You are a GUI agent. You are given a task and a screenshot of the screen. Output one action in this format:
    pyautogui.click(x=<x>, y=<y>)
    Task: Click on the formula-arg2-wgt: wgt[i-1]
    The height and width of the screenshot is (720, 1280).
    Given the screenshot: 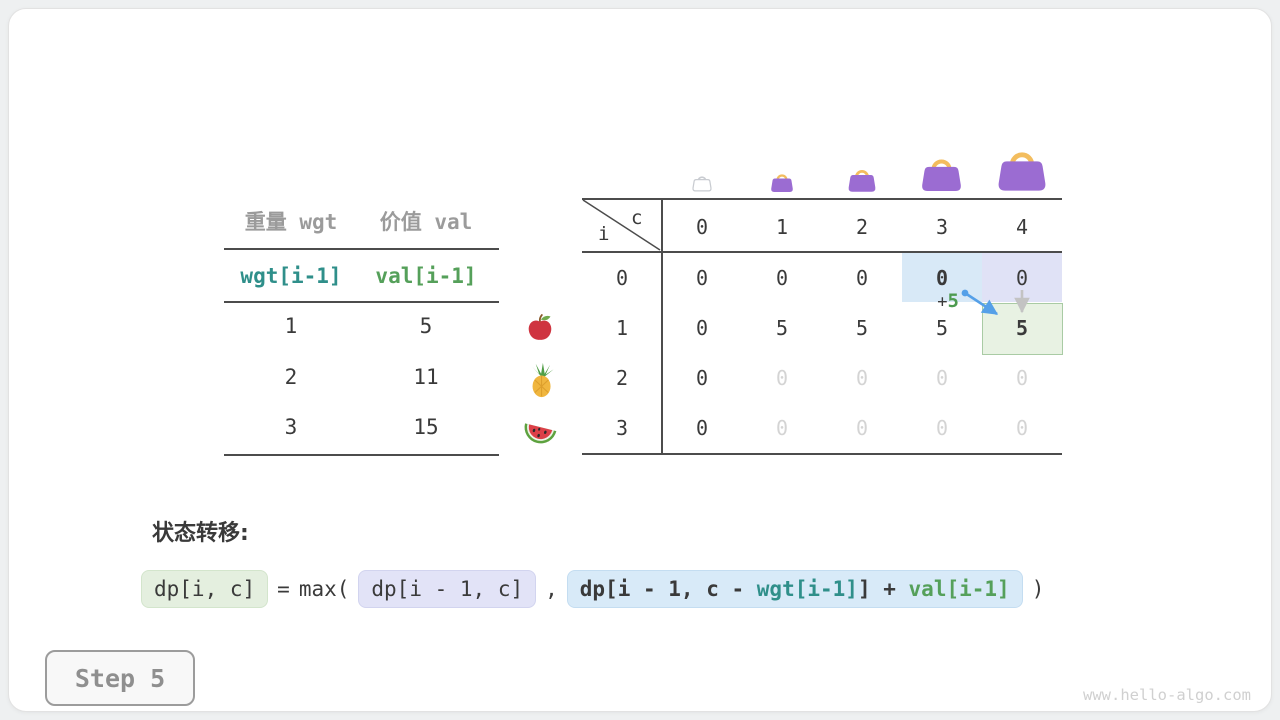 What is the action you would take?
    pyautogui.click(x=807, y=589)
    